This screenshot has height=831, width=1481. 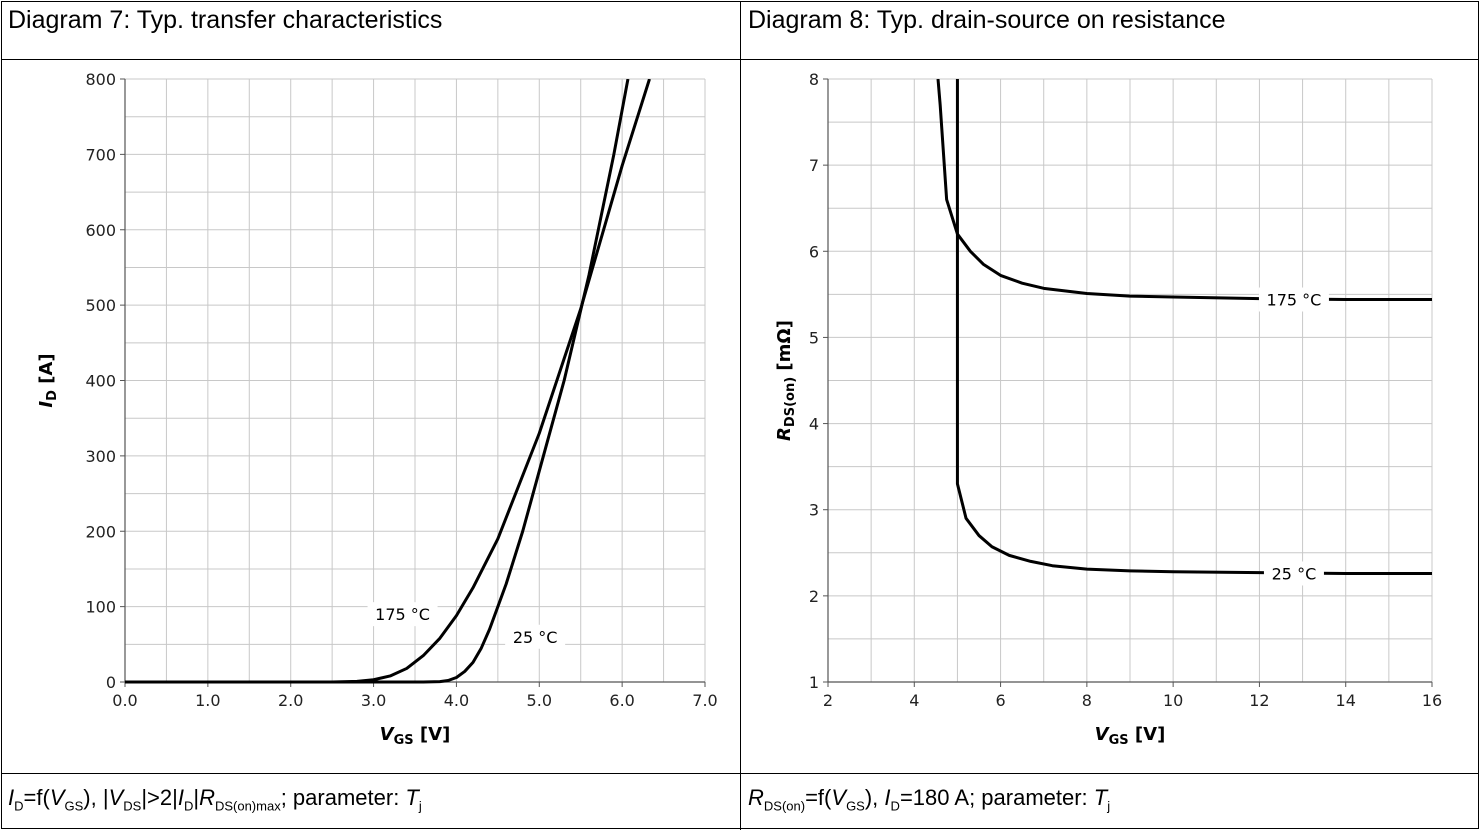 I want to click on y-tick-label: 200, so click(x=100, y=531).